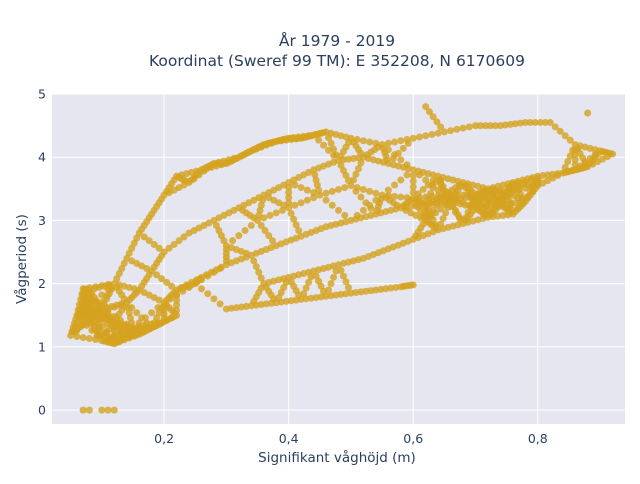  Describe the element at coordinates (538, 438) in the screenshot. I see `x-tick-label: 0,8` at that location.